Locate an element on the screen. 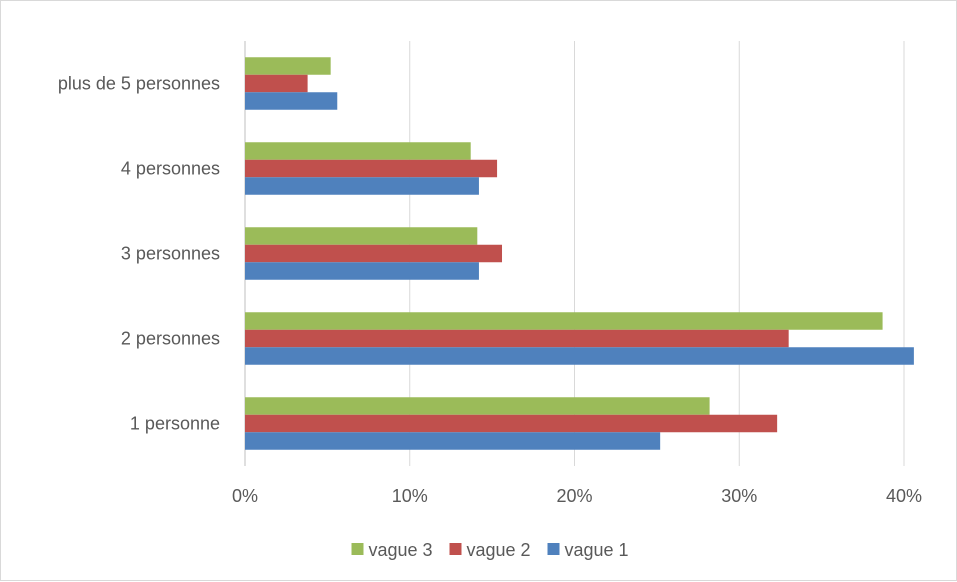 The width and height of the screenshot is (957, 582). legend: vague 3 vague 2 vague 1 is located at coordinates (490, 550).